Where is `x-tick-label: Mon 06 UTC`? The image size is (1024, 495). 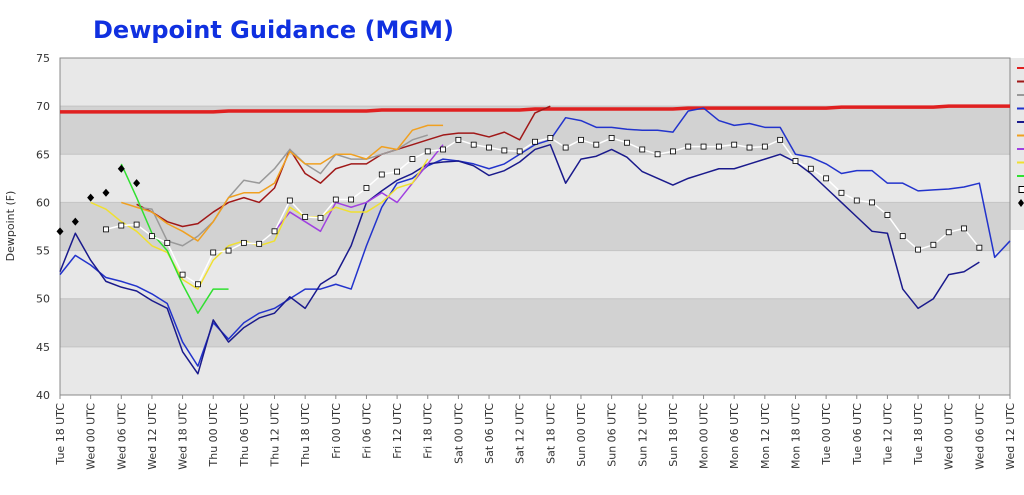
x-tick-label: Mon 06 UTC is located at coordinates (734, 436).